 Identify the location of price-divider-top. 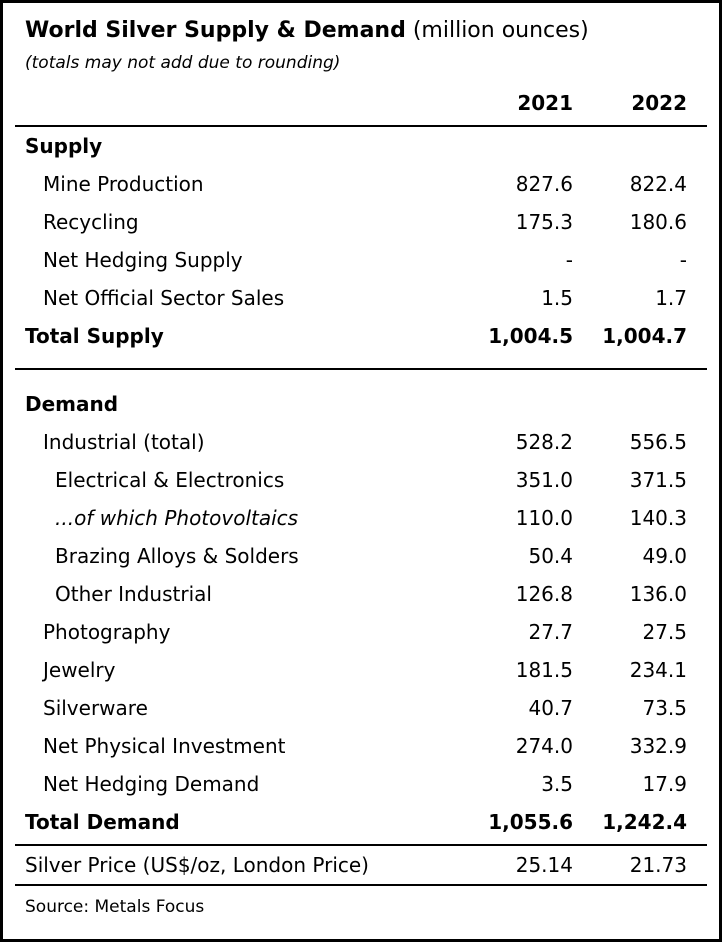
(361, 844).